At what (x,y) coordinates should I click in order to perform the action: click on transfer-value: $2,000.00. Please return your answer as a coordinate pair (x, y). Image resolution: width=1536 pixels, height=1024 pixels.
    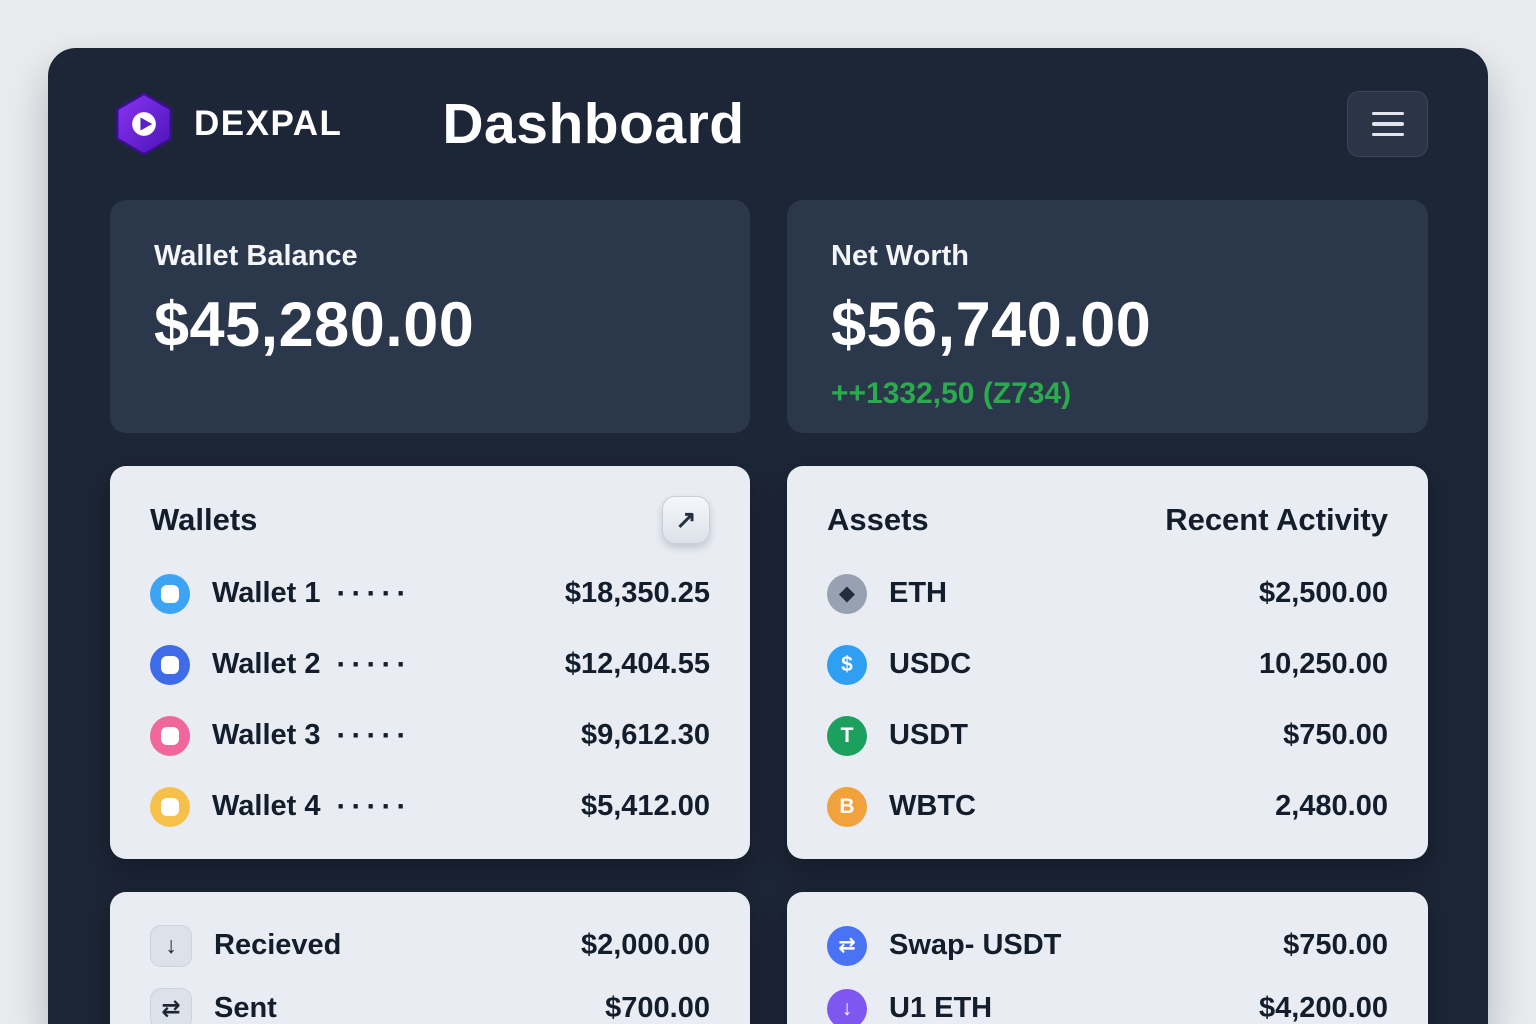
    Looking at the image, I should click on (645, 945).